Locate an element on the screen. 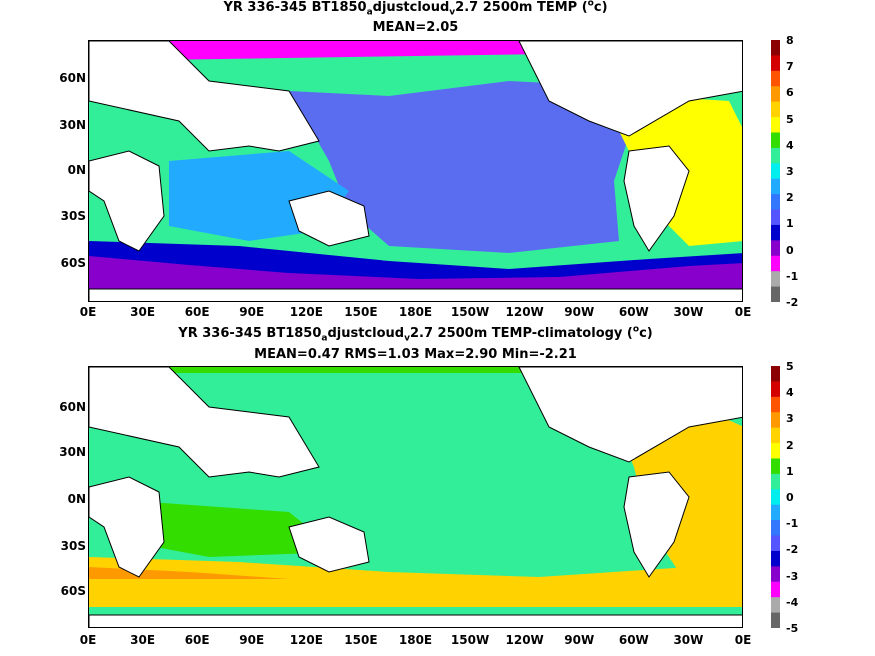 The height and width of the screenshot is (656, 875). colorbar-label: 7 is located at coordinates (790, 67).